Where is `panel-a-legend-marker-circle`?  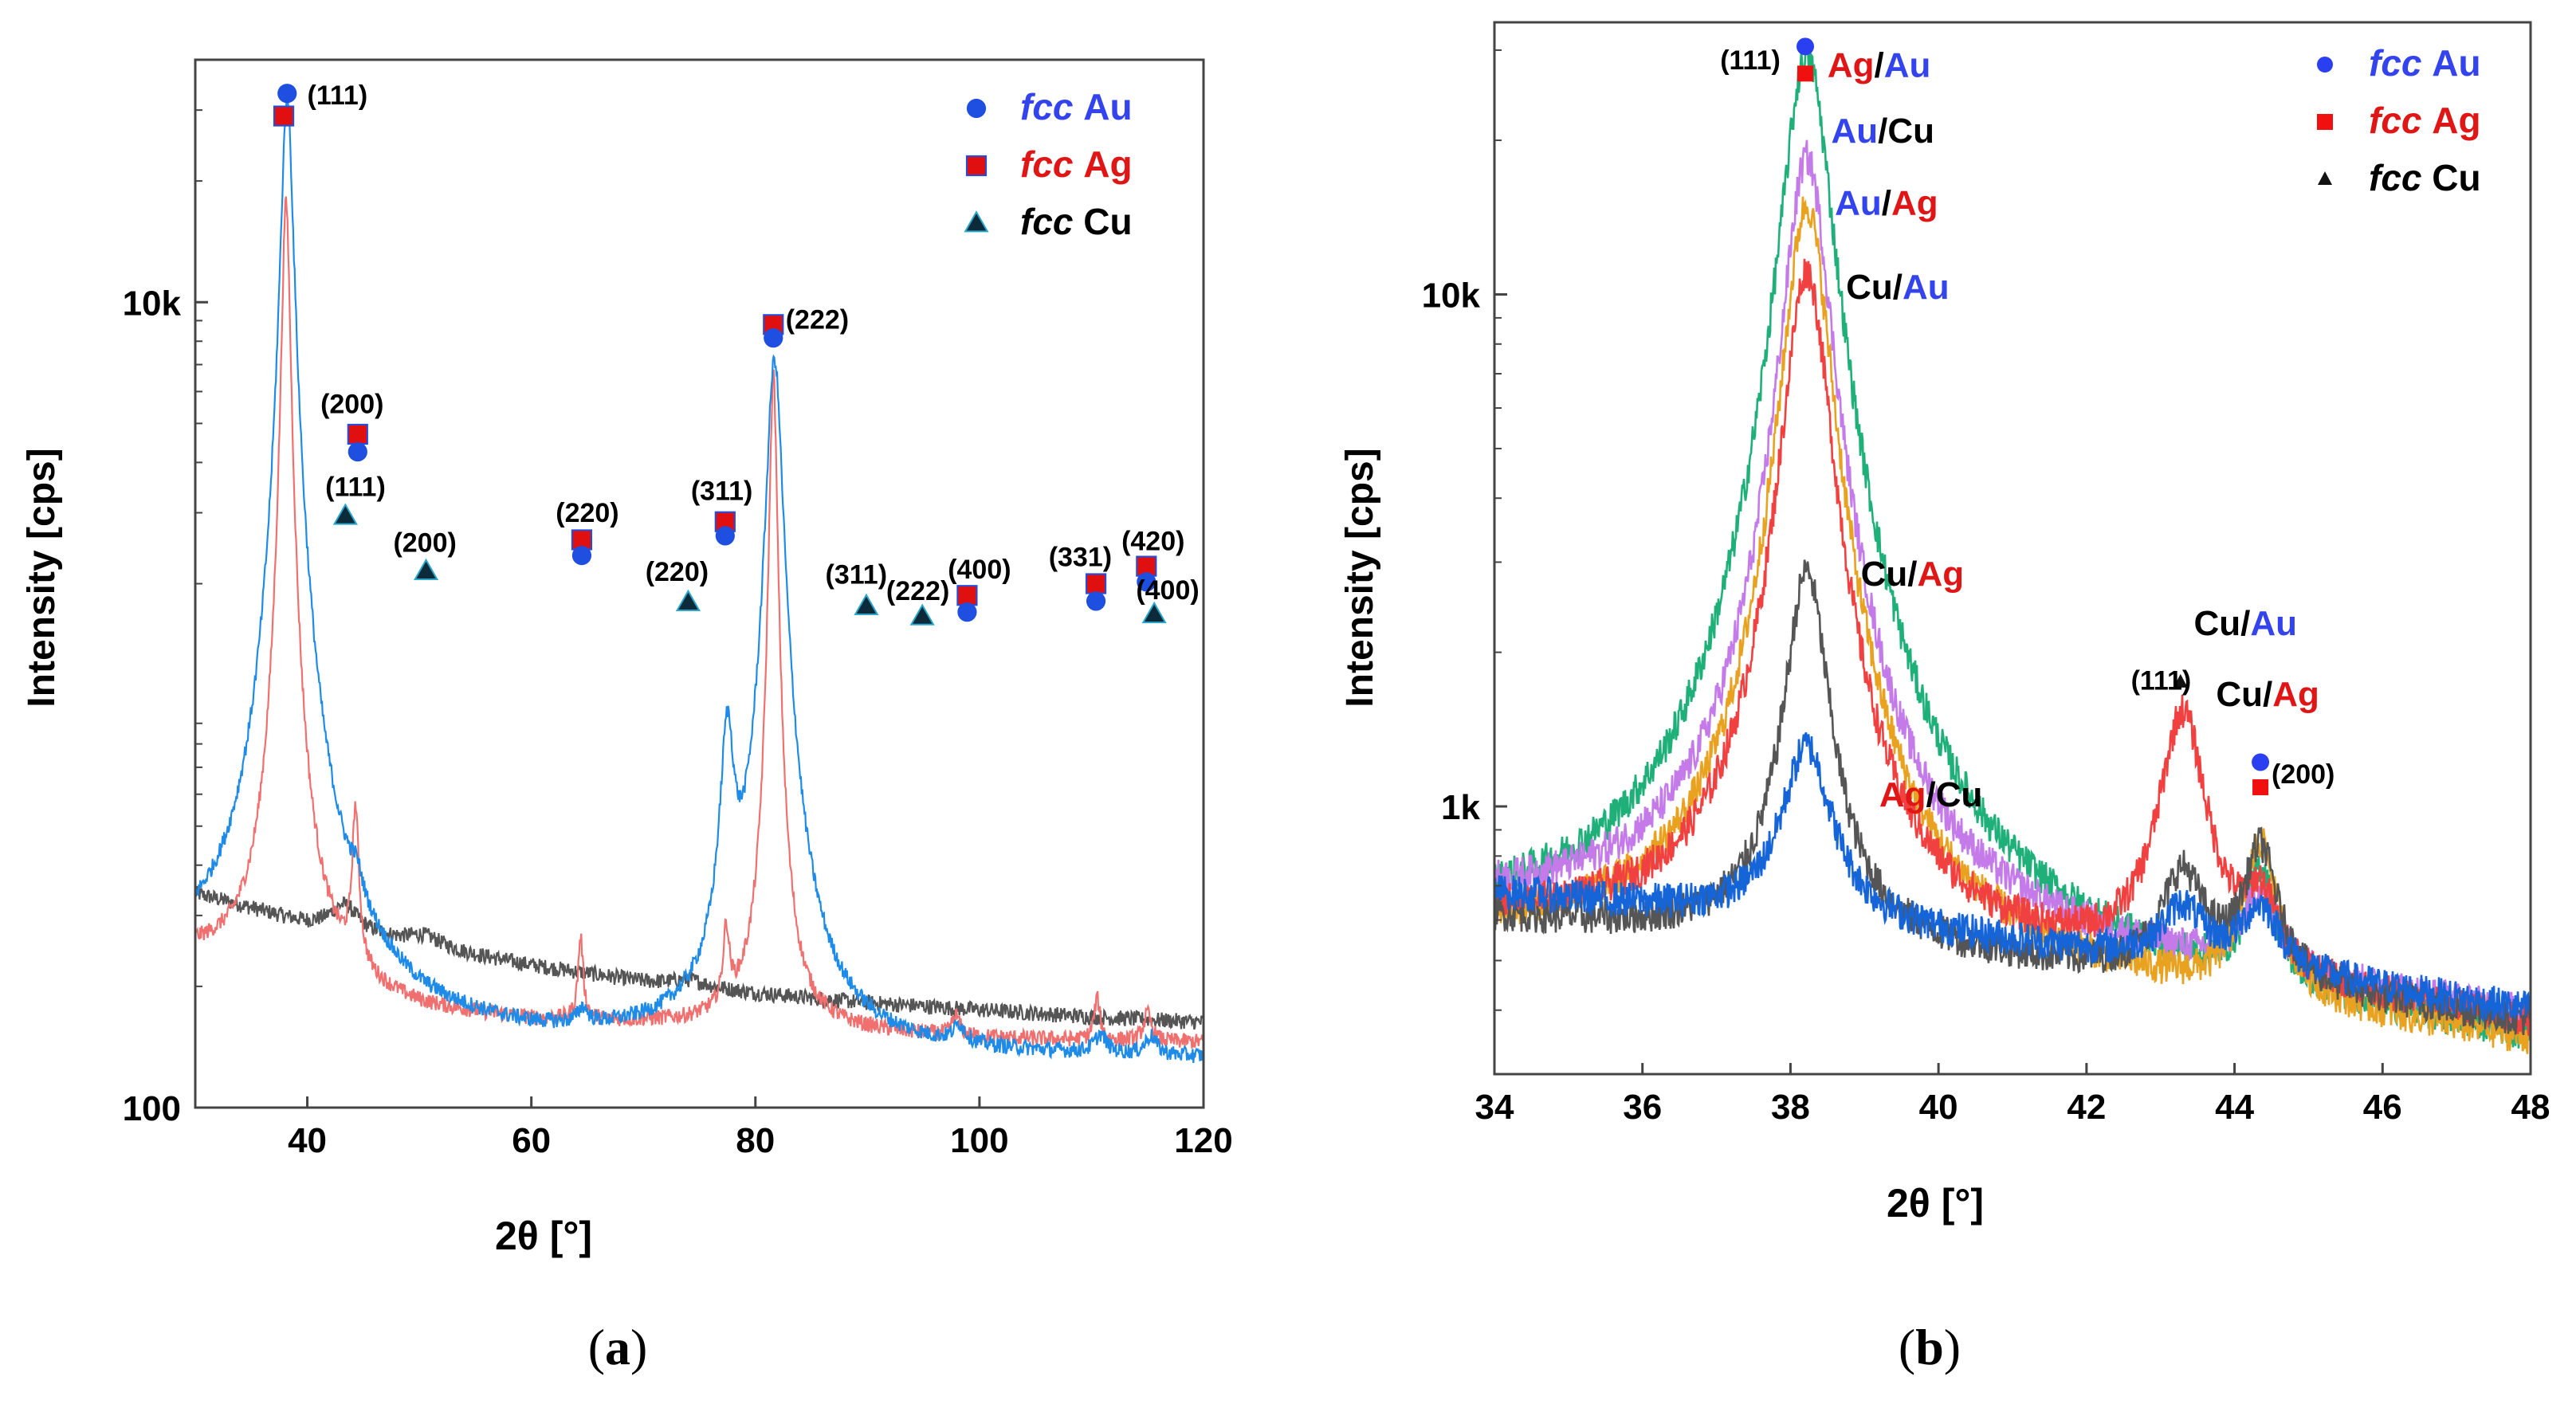
panel-a-legend-marker-circle is located at coordinates (976, 108).